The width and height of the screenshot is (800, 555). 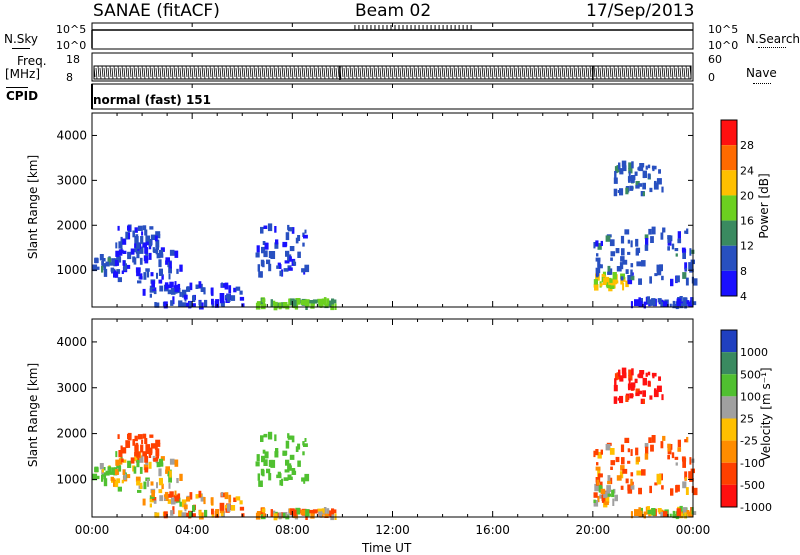 I want to click on freq-tick-high: 18, so click(x=73, y=59).